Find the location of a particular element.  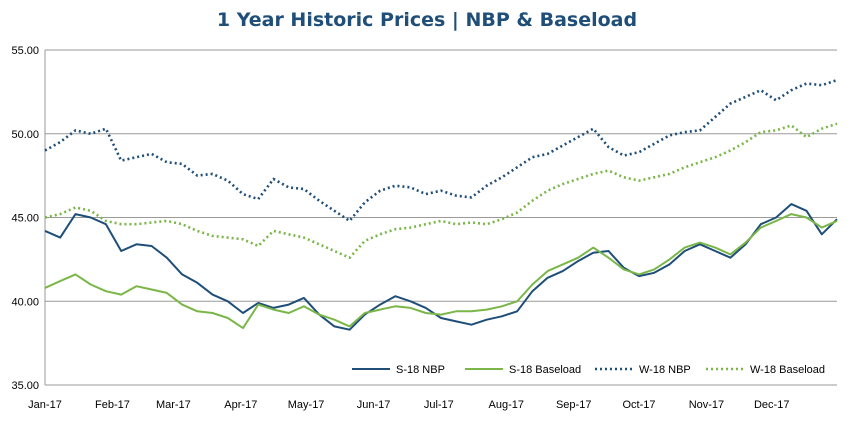

y-tick-label: 45.00 is located at coordinates (25, 219).